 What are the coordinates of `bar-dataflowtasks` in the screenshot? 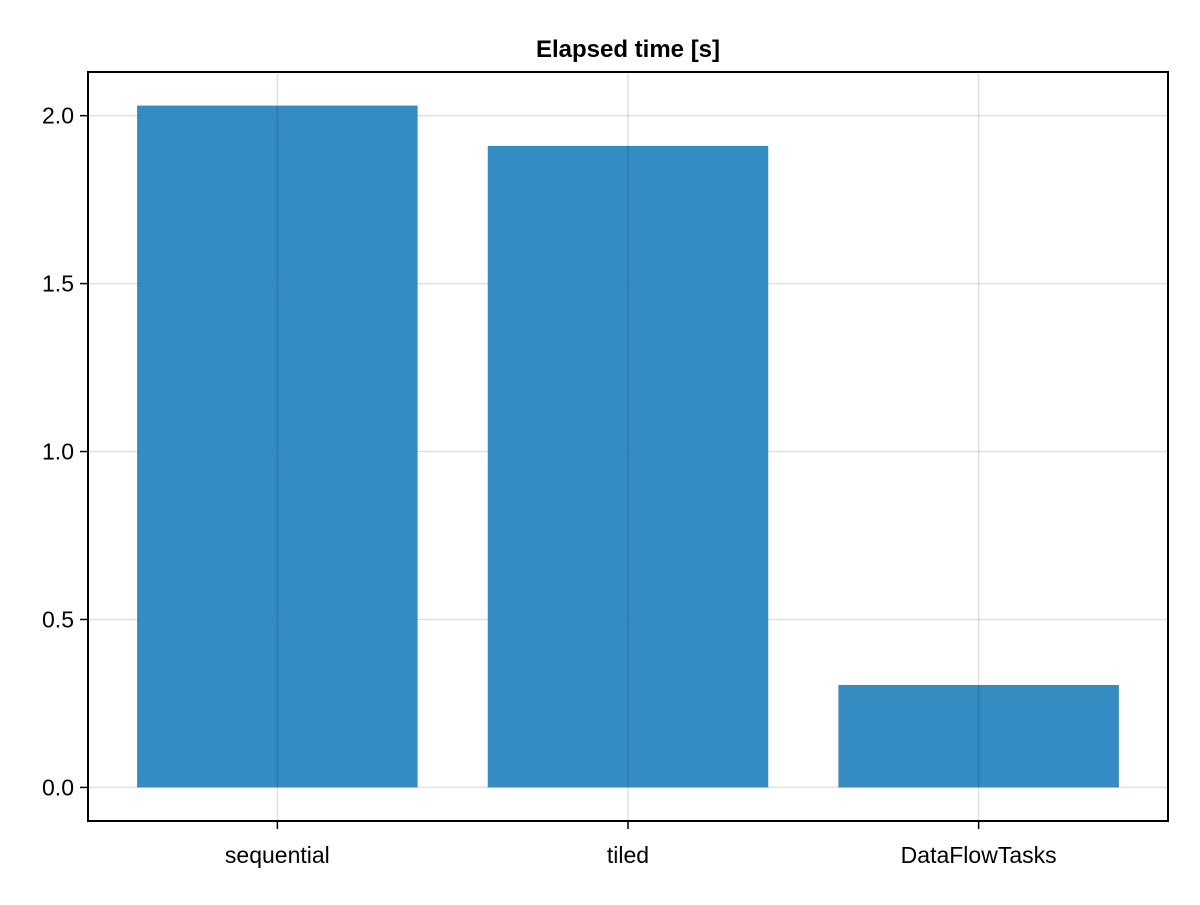 It's located at (978, 736).